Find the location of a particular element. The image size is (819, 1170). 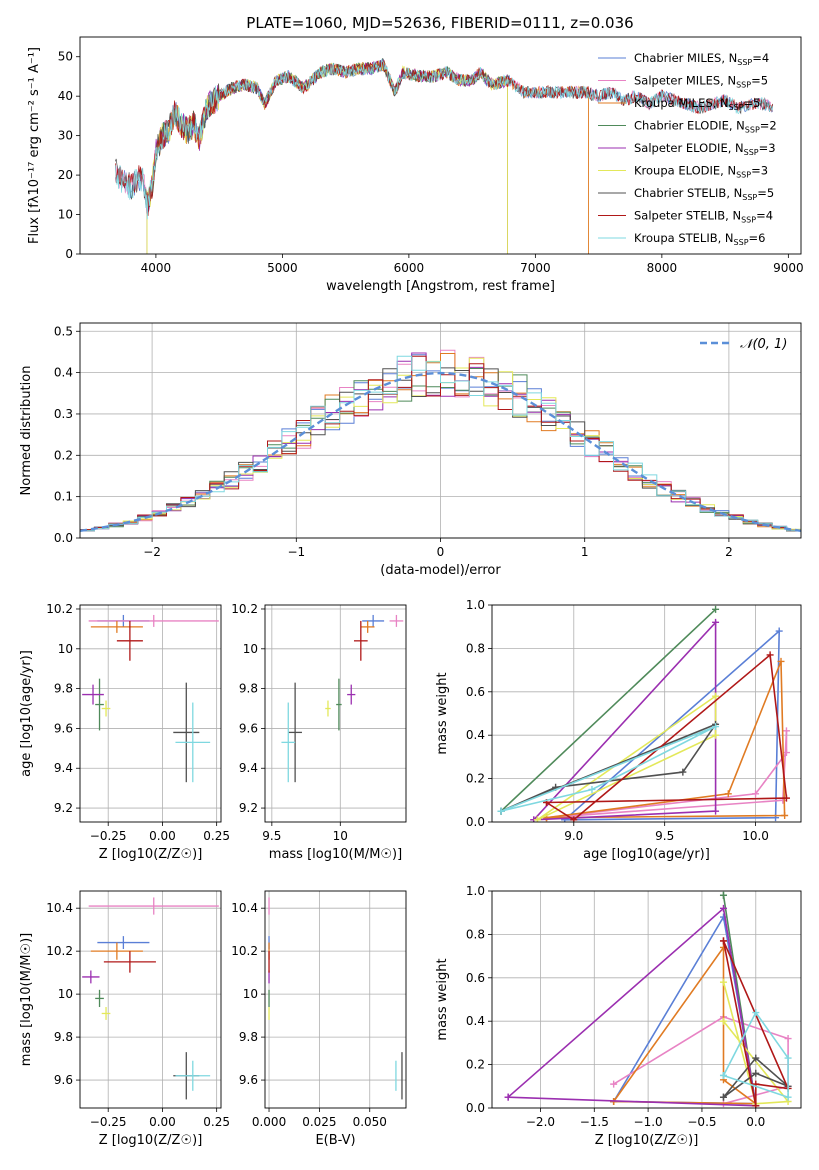

grid-mass_vs_Z is located at coordinates (150, 999).